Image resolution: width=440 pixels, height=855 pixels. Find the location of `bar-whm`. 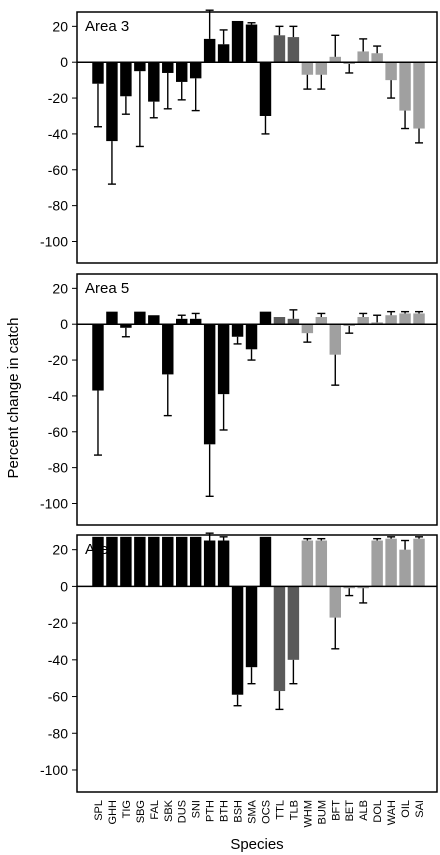

bar-whm is located at coordinates (307, 329).